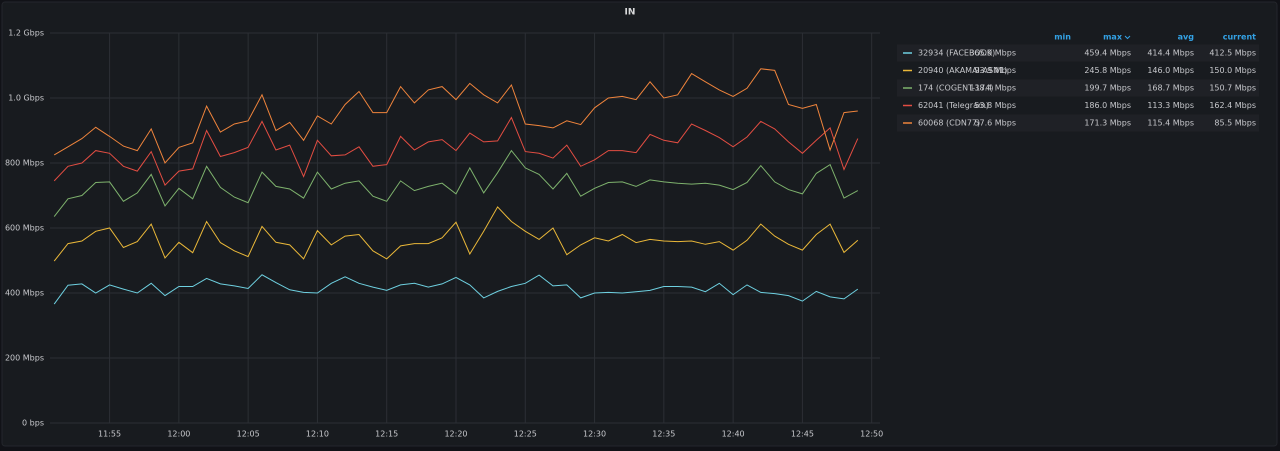 The image size is (1280, 451). Describe the element at coordinates (1232, 105) in the screenshot. I see `legend-value: 162.4 Mbps` at that location.